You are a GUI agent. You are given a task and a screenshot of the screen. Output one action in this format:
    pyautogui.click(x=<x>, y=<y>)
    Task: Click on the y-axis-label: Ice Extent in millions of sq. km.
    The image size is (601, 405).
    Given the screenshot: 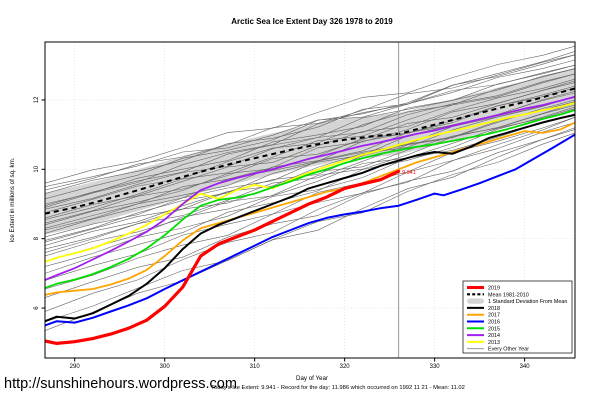 What is the action you would take?
    pyautogui.click(x=12, y=199)
    